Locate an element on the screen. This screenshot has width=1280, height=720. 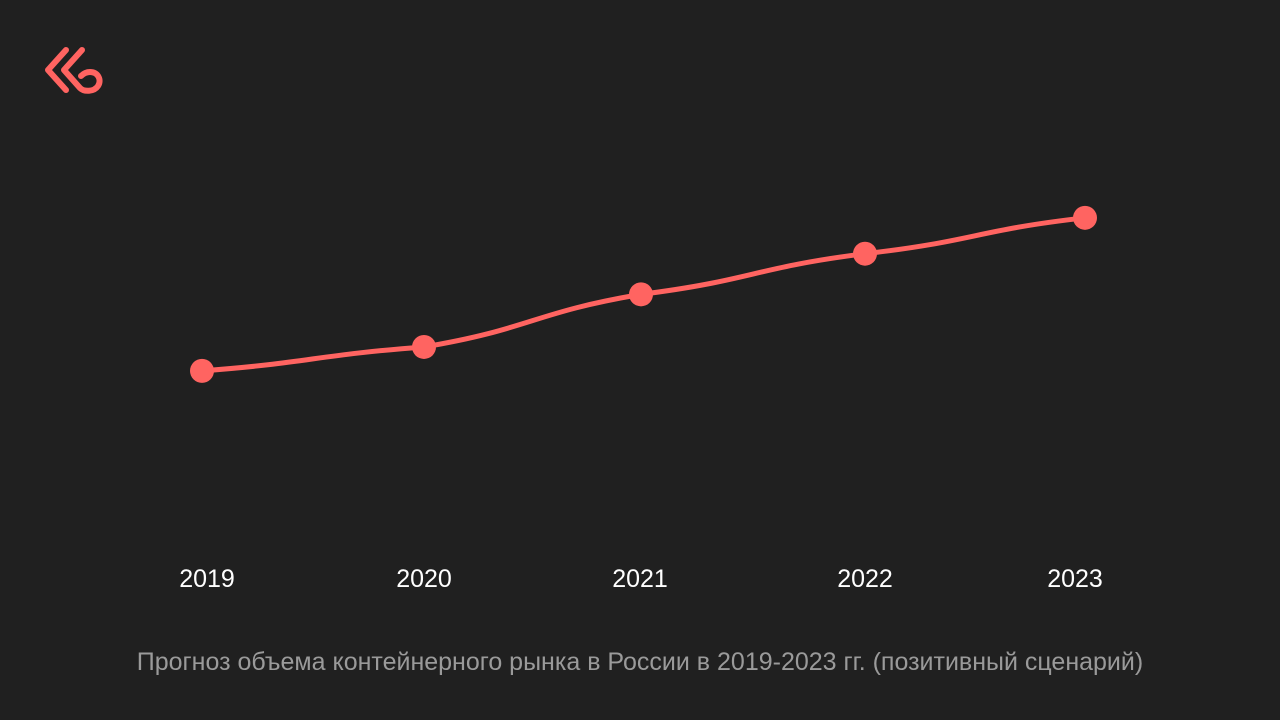
brand-logo-icon is located at coordinates (74, 70).